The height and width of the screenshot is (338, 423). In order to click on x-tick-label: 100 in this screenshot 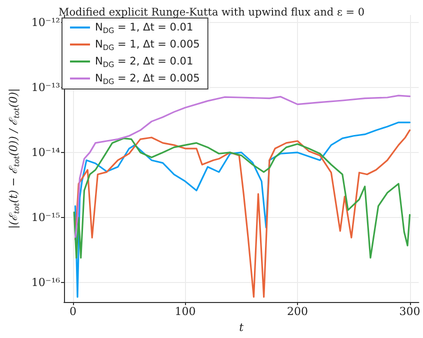, I will do `click(185, 311)`.